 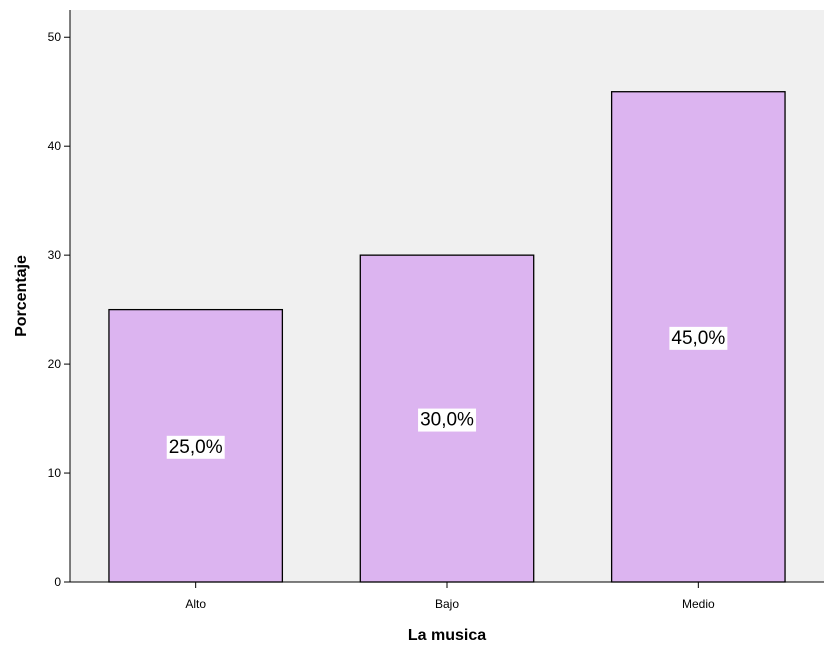 I want to click on y-tick-label: 10, so click(x=55, y=473).